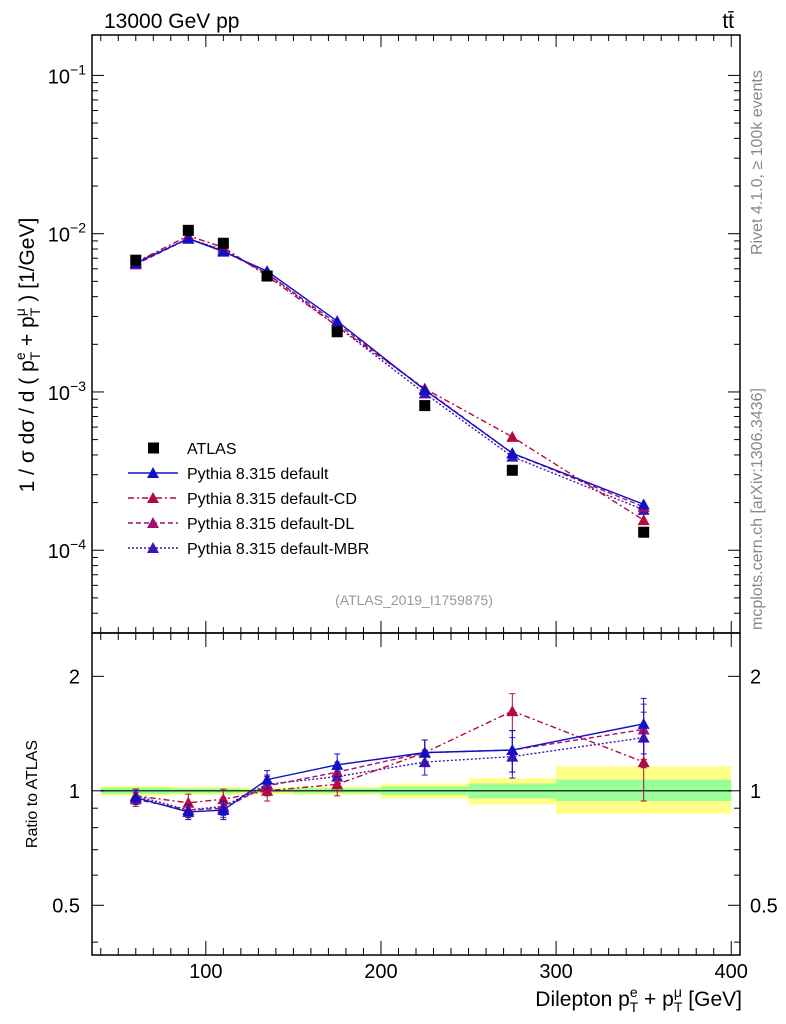 This screenshot has height=1024, width=786. I want to click on ratio-uncertainty-bands, so click(416, 790).